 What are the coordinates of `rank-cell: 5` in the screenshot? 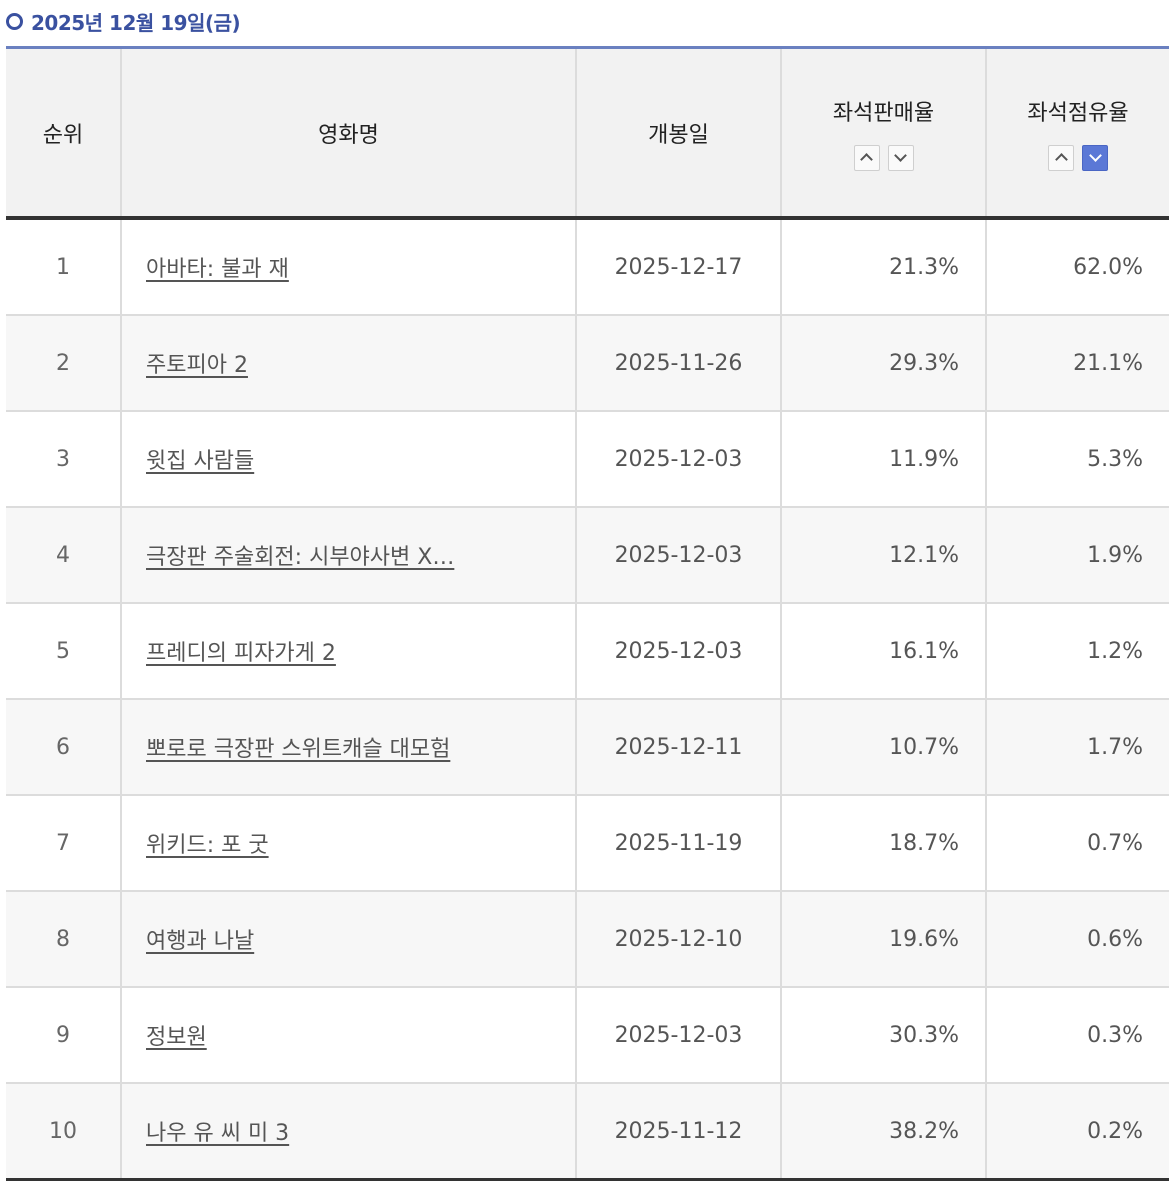 It's located at (63, 651).